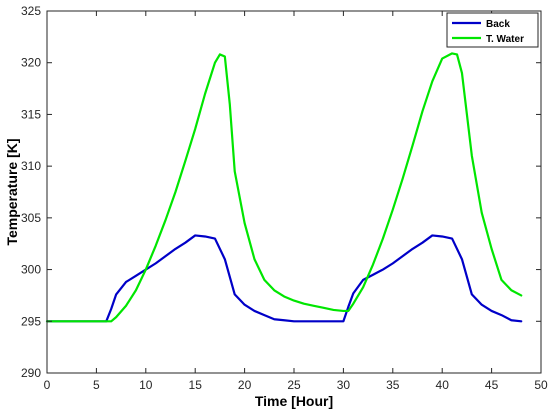  I want to click on x-tick-label: 25, so click(294, 385).